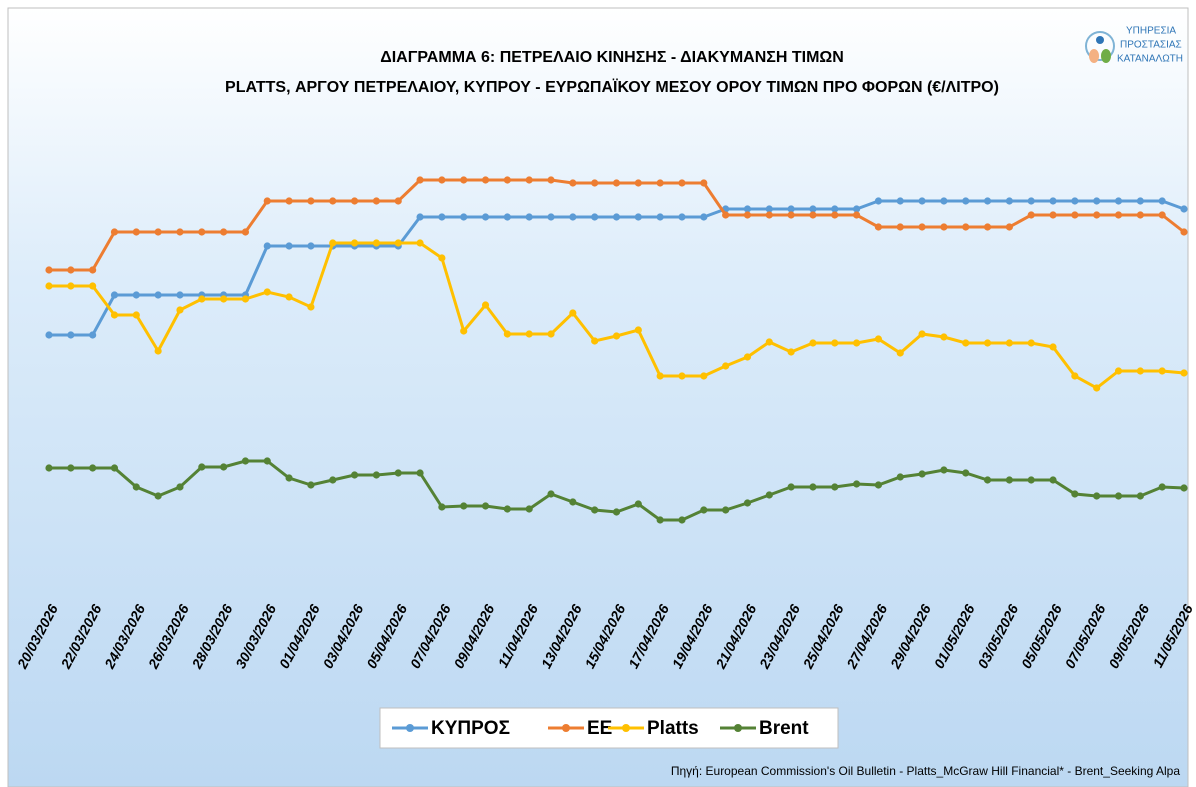 This screenshot has height=787, width=1196. I want to click on logo-text: ΥΠΗΡΕΣΙΑ, so click(1151, 31).